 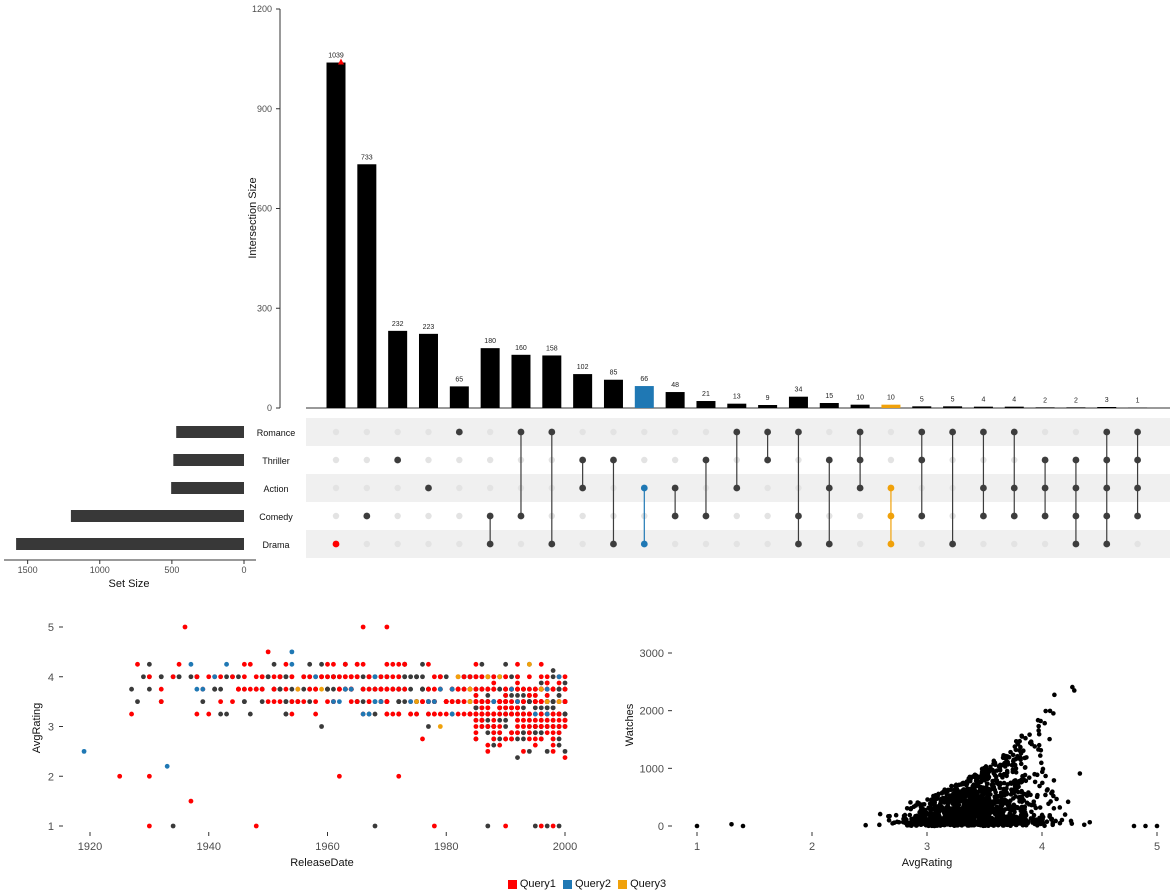 What do you see at coordinates (1014, 400) in the screenshot?
I see `bar-value-label: 4` at bounding box center [1014, 400].